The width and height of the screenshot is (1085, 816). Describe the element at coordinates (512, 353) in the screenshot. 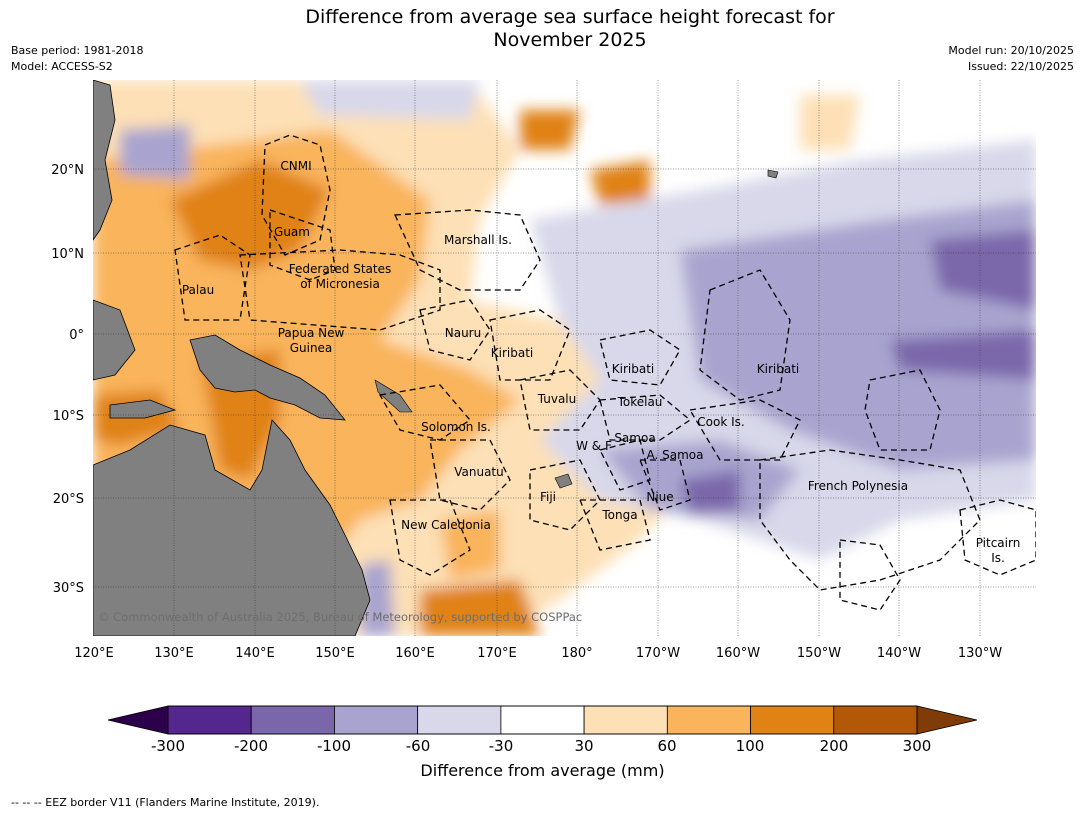

I see `label-kiribati-west: Kiribati` at that location.